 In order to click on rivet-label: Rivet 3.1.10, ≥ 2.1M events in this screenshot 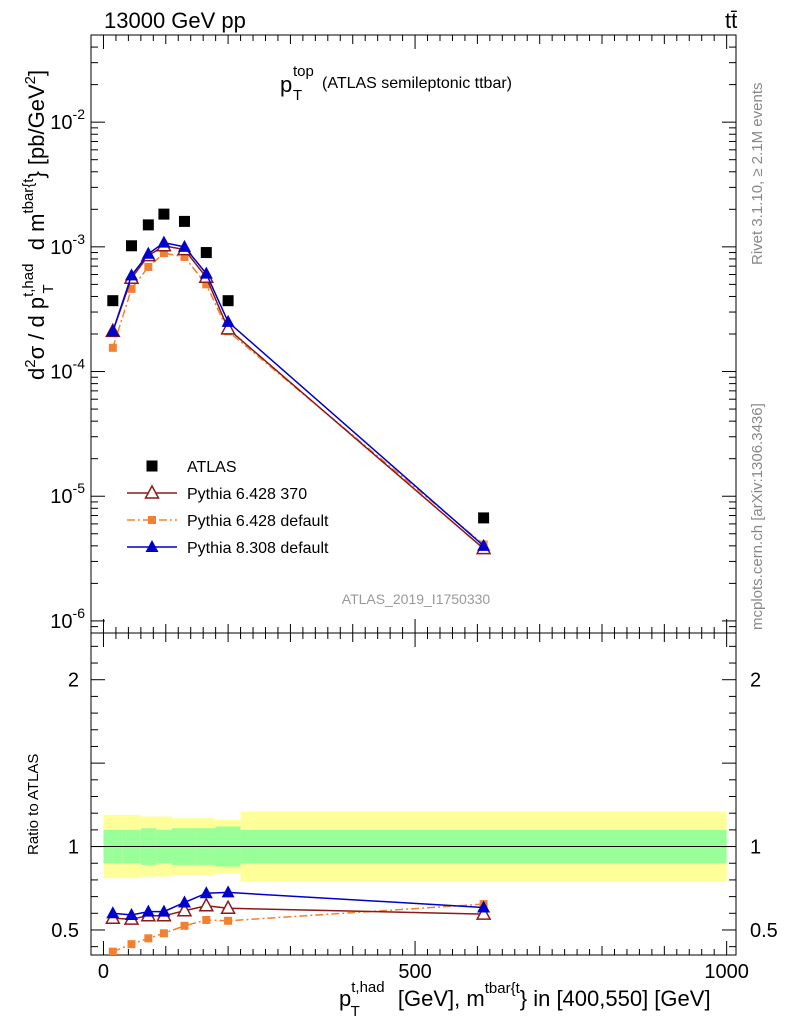, I will do `click(757, 174)`.